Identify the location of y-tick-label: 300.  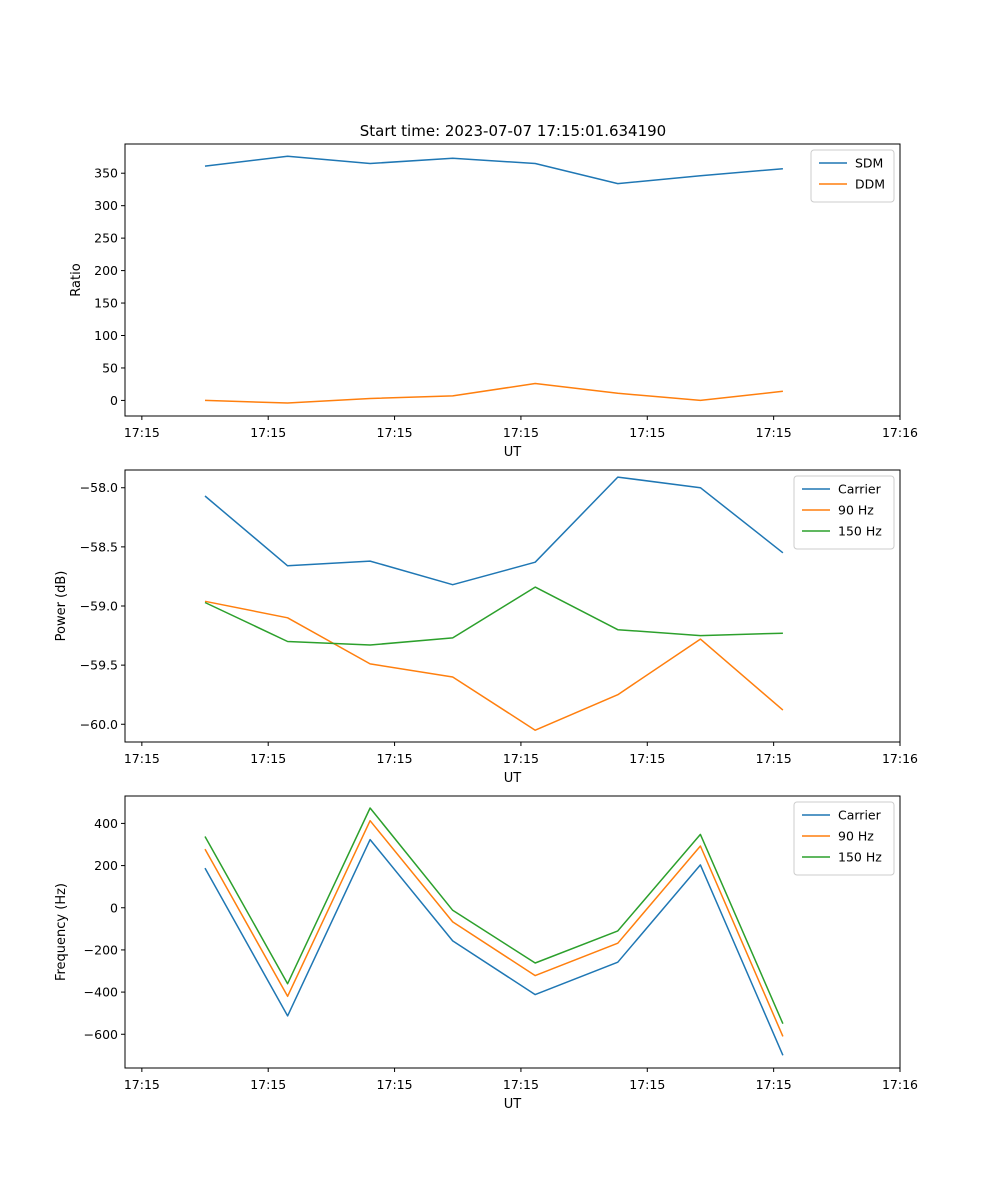
(106, 205).